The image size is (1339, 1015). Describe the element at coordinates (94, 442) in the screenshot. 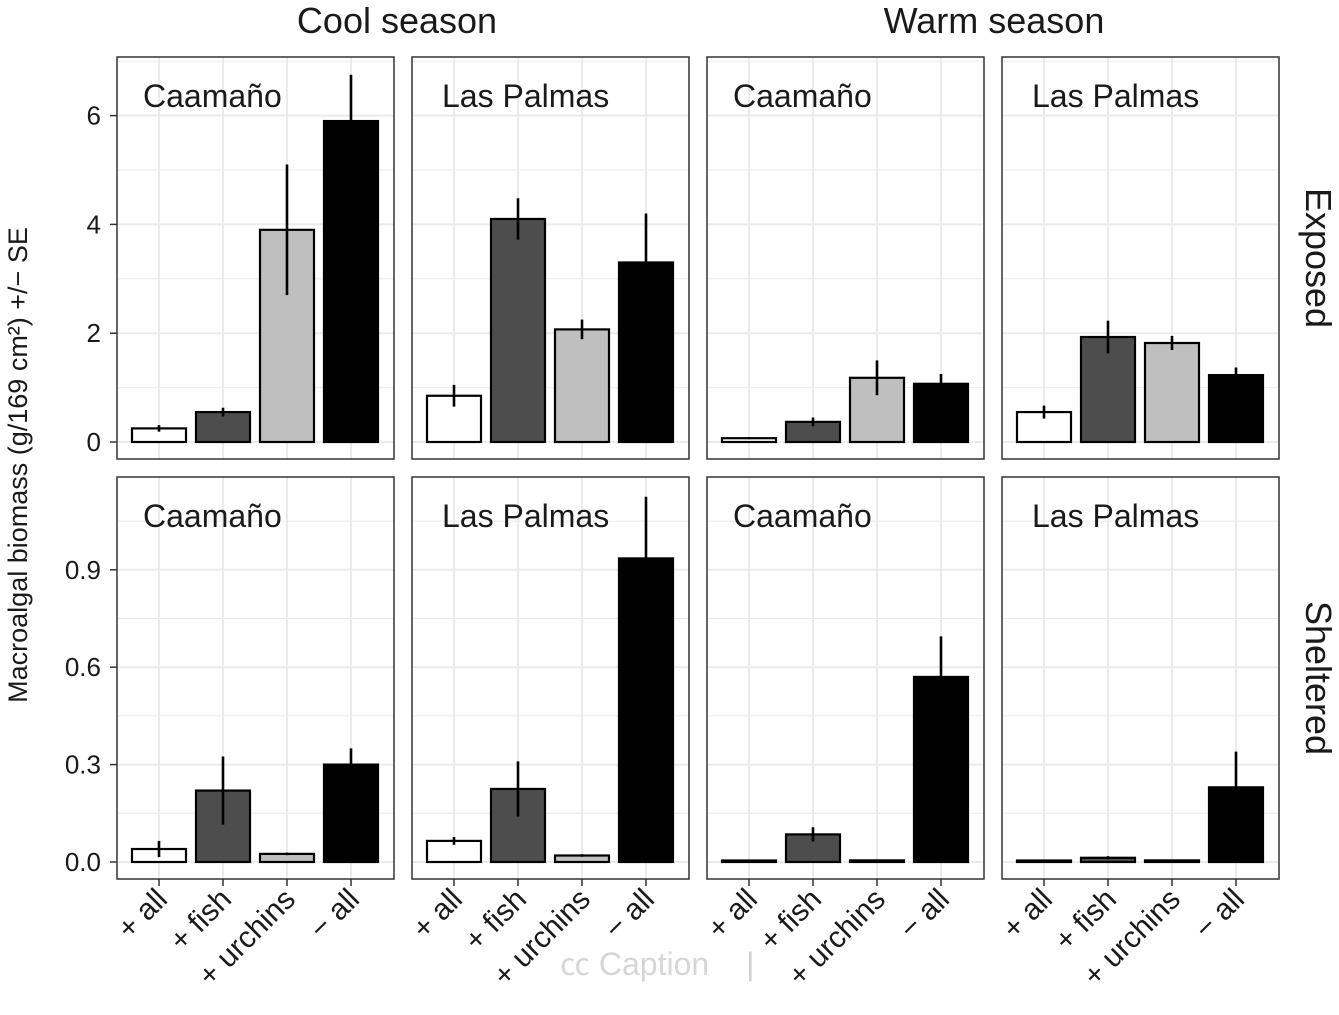

I see `y-tick-label-exposed: 0` at that location.